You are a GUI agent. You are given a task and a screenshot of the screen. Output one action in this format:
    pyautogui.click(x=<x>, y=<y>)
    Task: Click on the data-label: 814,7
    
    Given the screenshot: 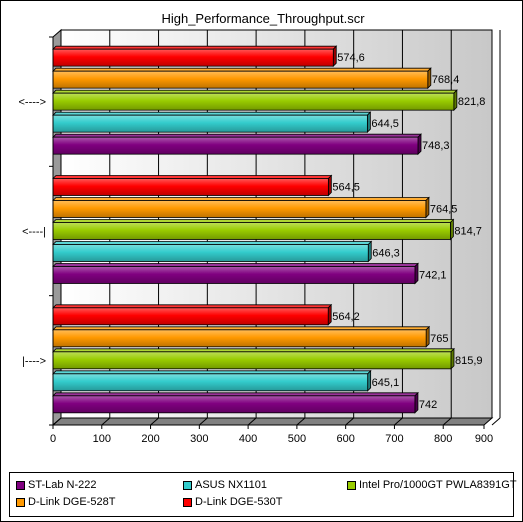 What is the action you would take?
    pyautogui.click(x=468, y=232)
    